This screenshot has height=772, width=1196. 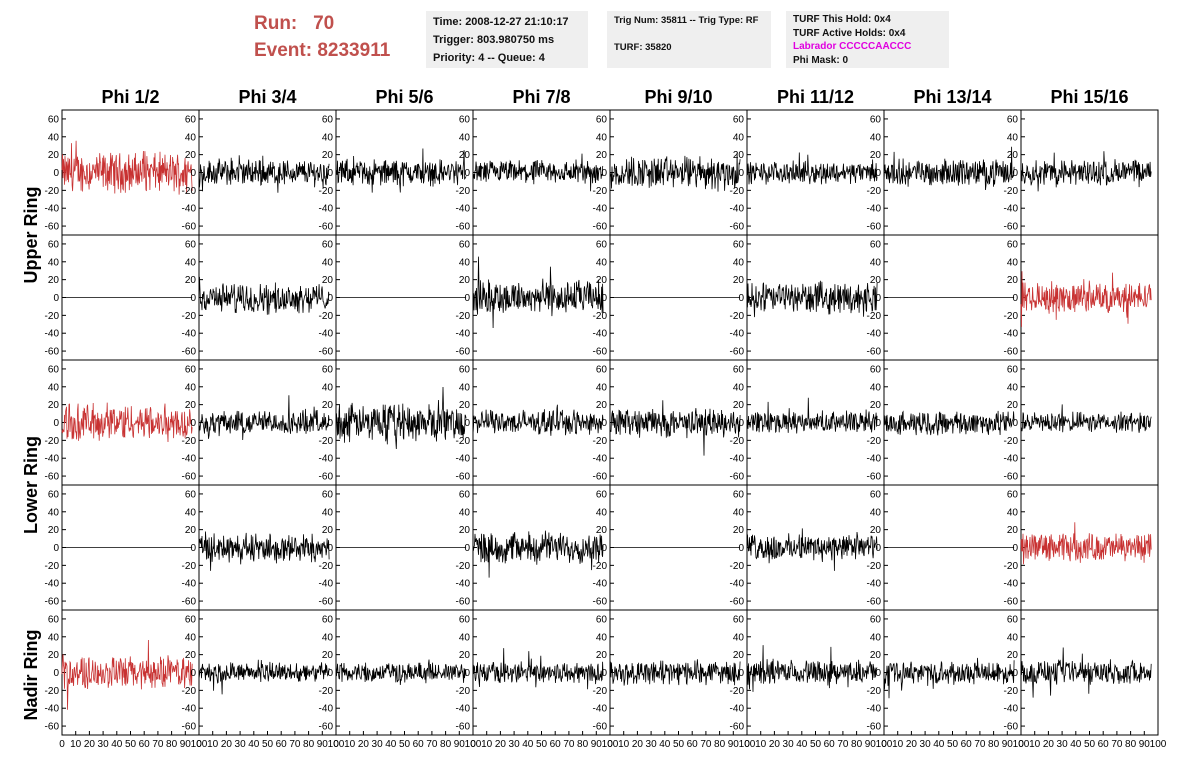 I want to click on x-tick-label: 50, so click(x=953, y=744).